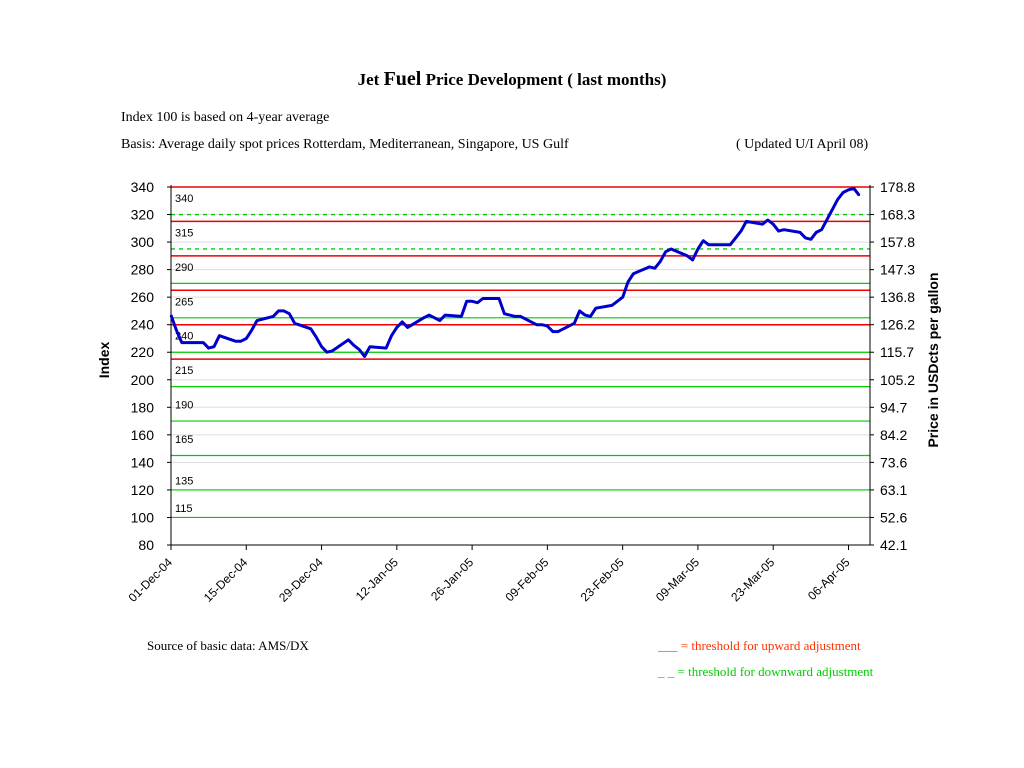 Image resolution: width=1024 pixels, height=768 pixels. I want to click on x-tick-label: 01-Dec-04, so click(151, 580).